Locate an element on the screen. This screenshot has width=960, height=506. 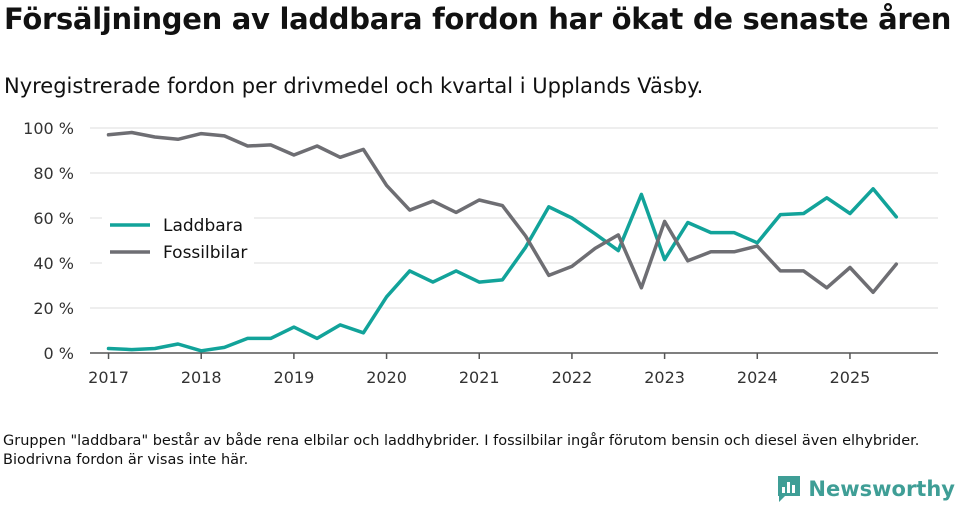
brand-logo: Newsworthy is located at coordinates (865, 489).